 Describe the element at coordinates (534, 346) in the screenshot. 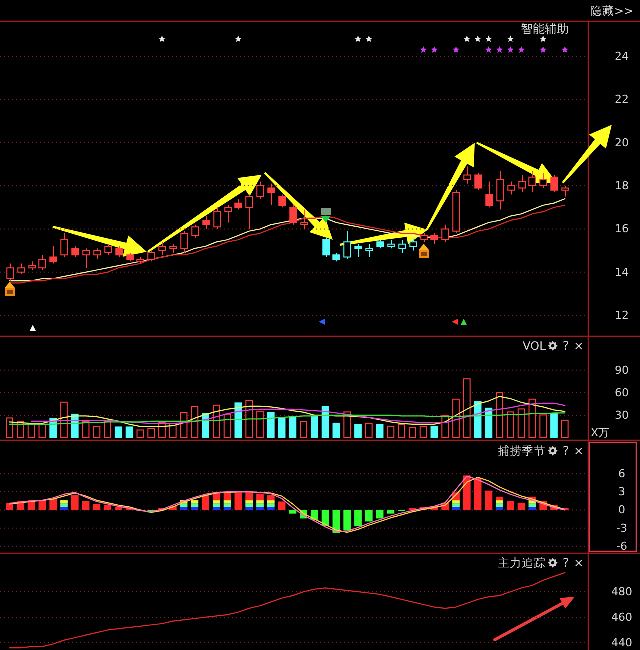

I see `chart-title: VOL` at that location.